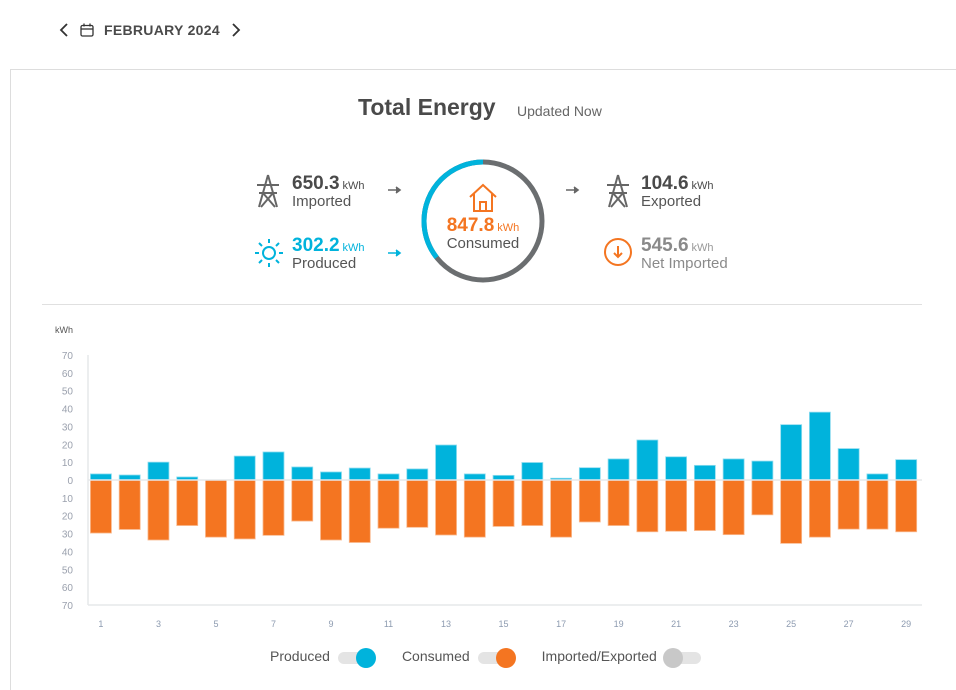 This screenshot has height=690, width=956. Describe the element at coordinates (68, 356) in the screenshot. I see `y-tick-label: 70` at that location.